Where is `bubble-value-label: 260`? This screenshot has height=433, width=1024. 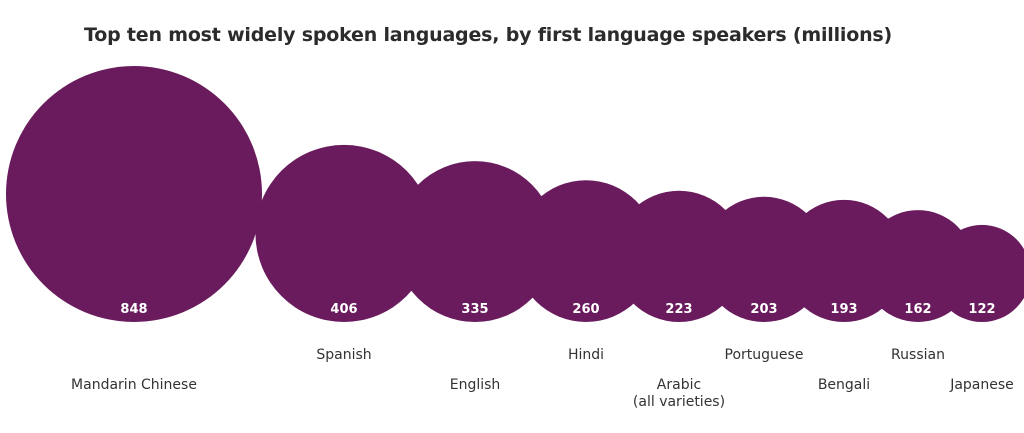
bubble-value-label: 260 is located at coordinates (585, 309).